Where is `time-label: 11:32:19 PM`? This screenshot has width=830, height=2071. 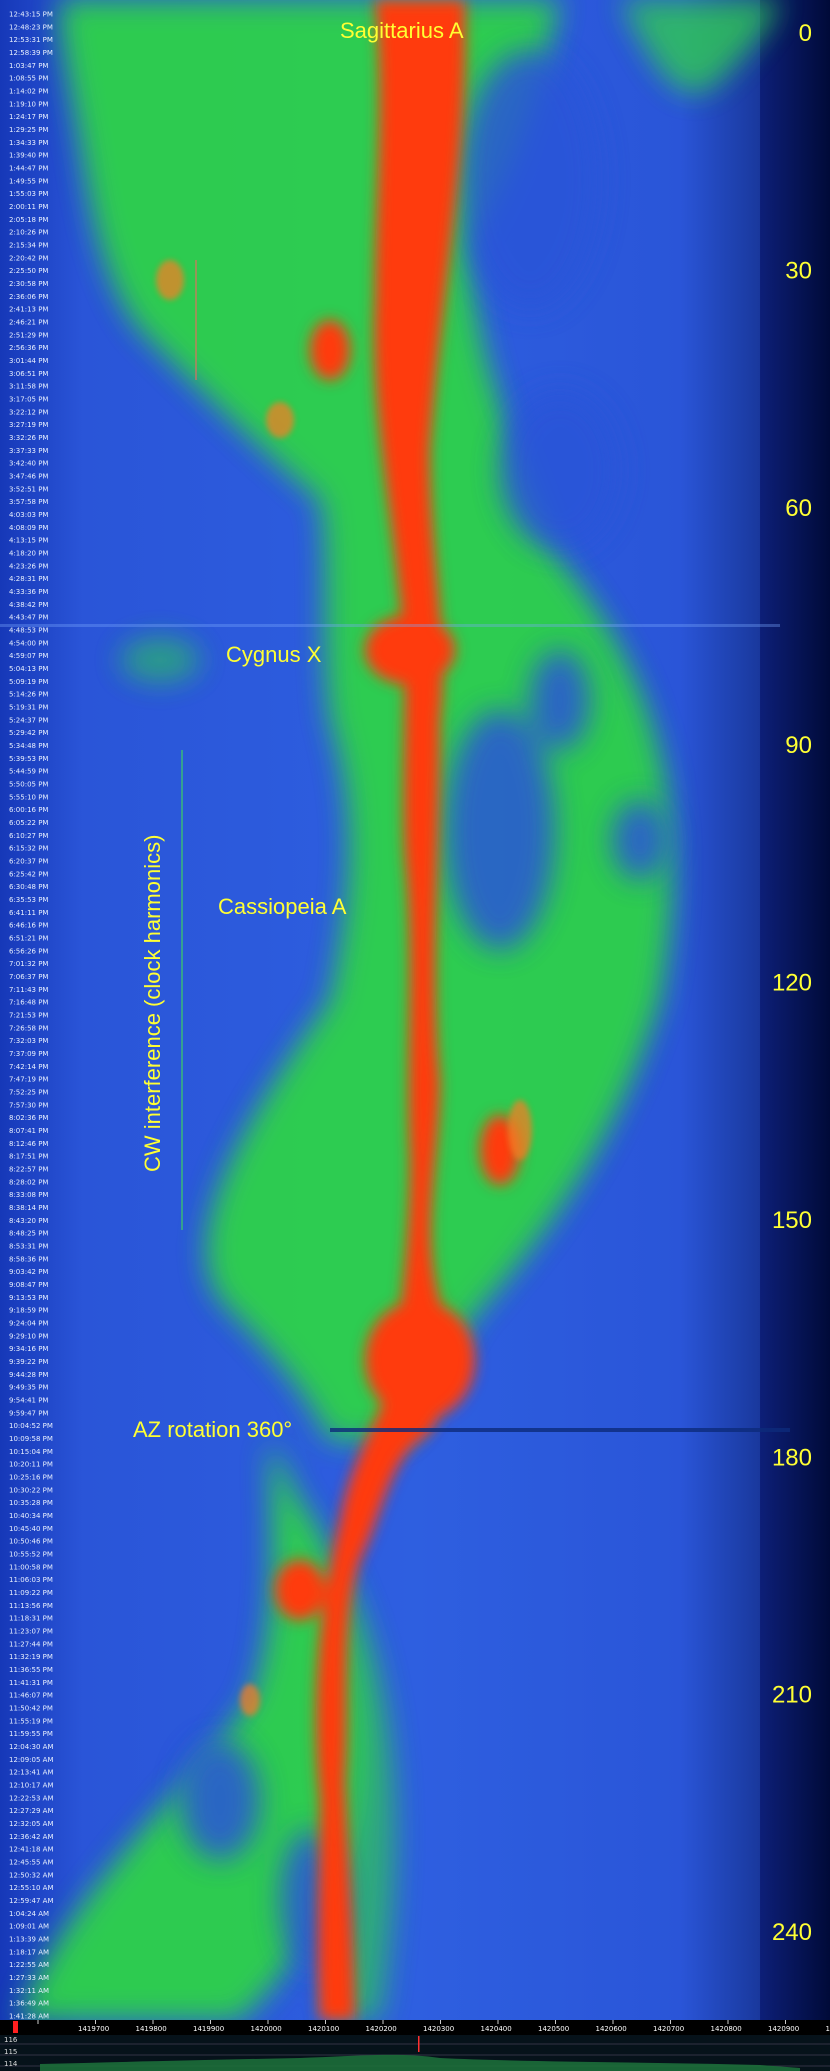 time-label: 11:32:19 PM is located at coordinates (31, 1657).